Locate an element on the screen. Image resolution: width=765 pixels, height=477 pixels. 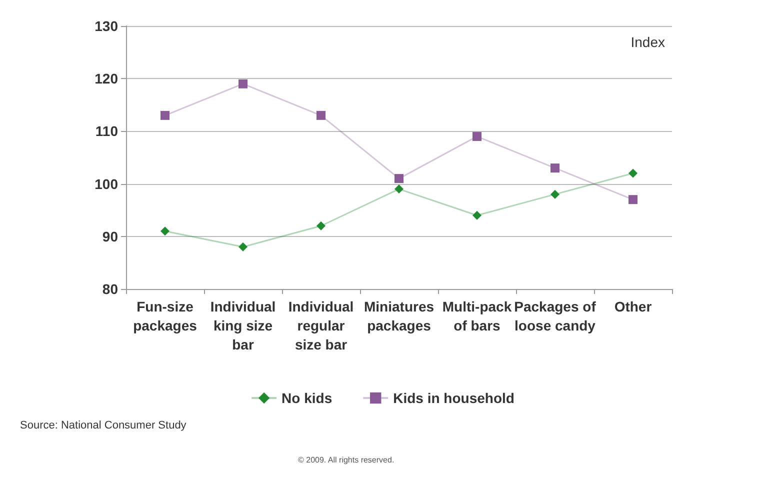
x-tick-label: Other is located at coordinates (633, 306).